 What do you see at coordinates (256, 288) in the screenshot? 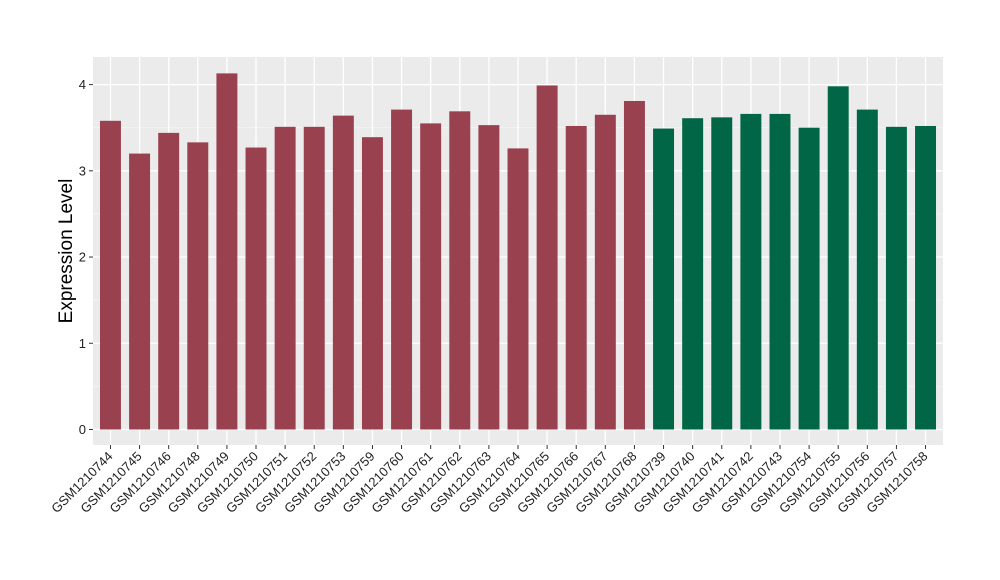
I see `bar-GSM1210750` at bounding box center [256, 288].